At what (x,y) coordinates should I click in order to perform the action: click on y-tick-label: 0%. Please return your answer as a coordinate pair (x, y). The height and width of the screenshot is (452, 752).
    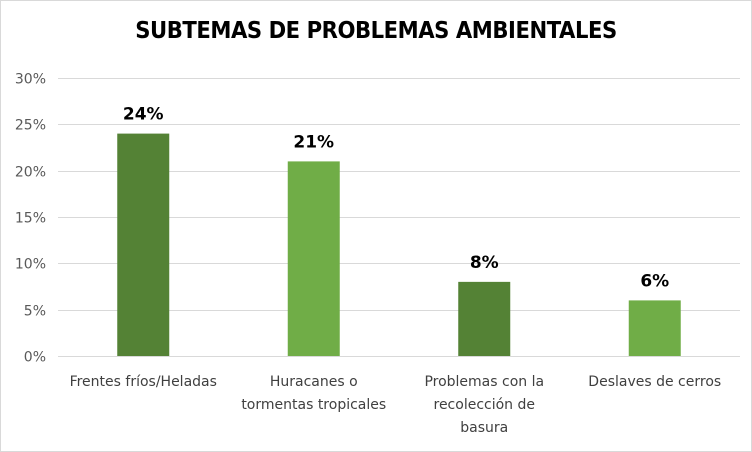
    Looking at the image, I should click on (35, 358).